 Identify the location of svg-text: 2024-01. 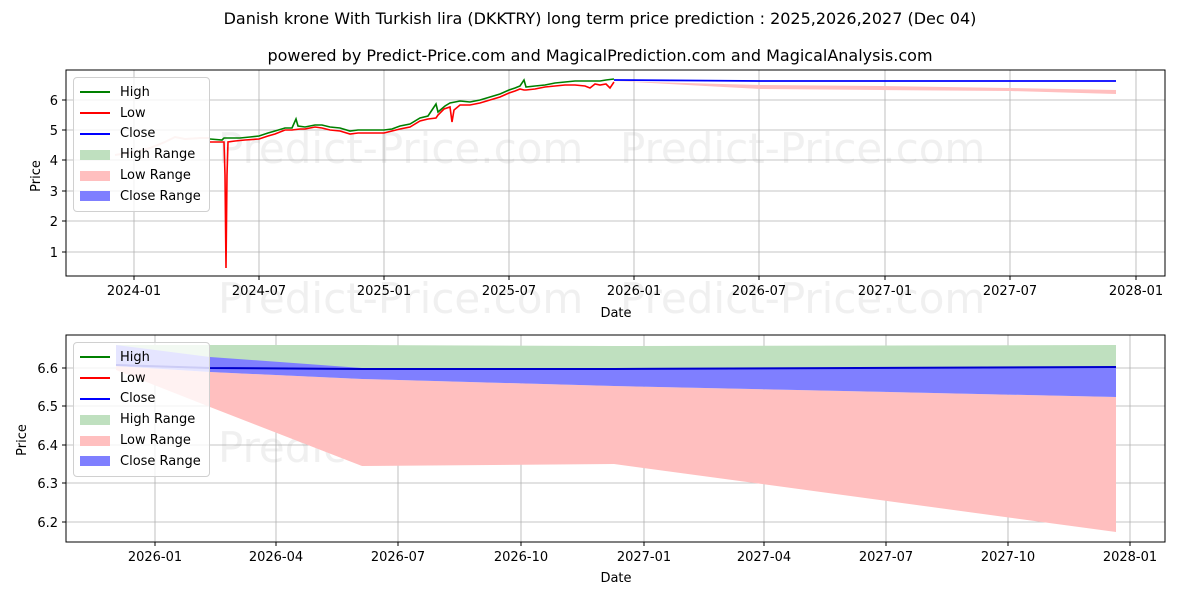
(134, 291).